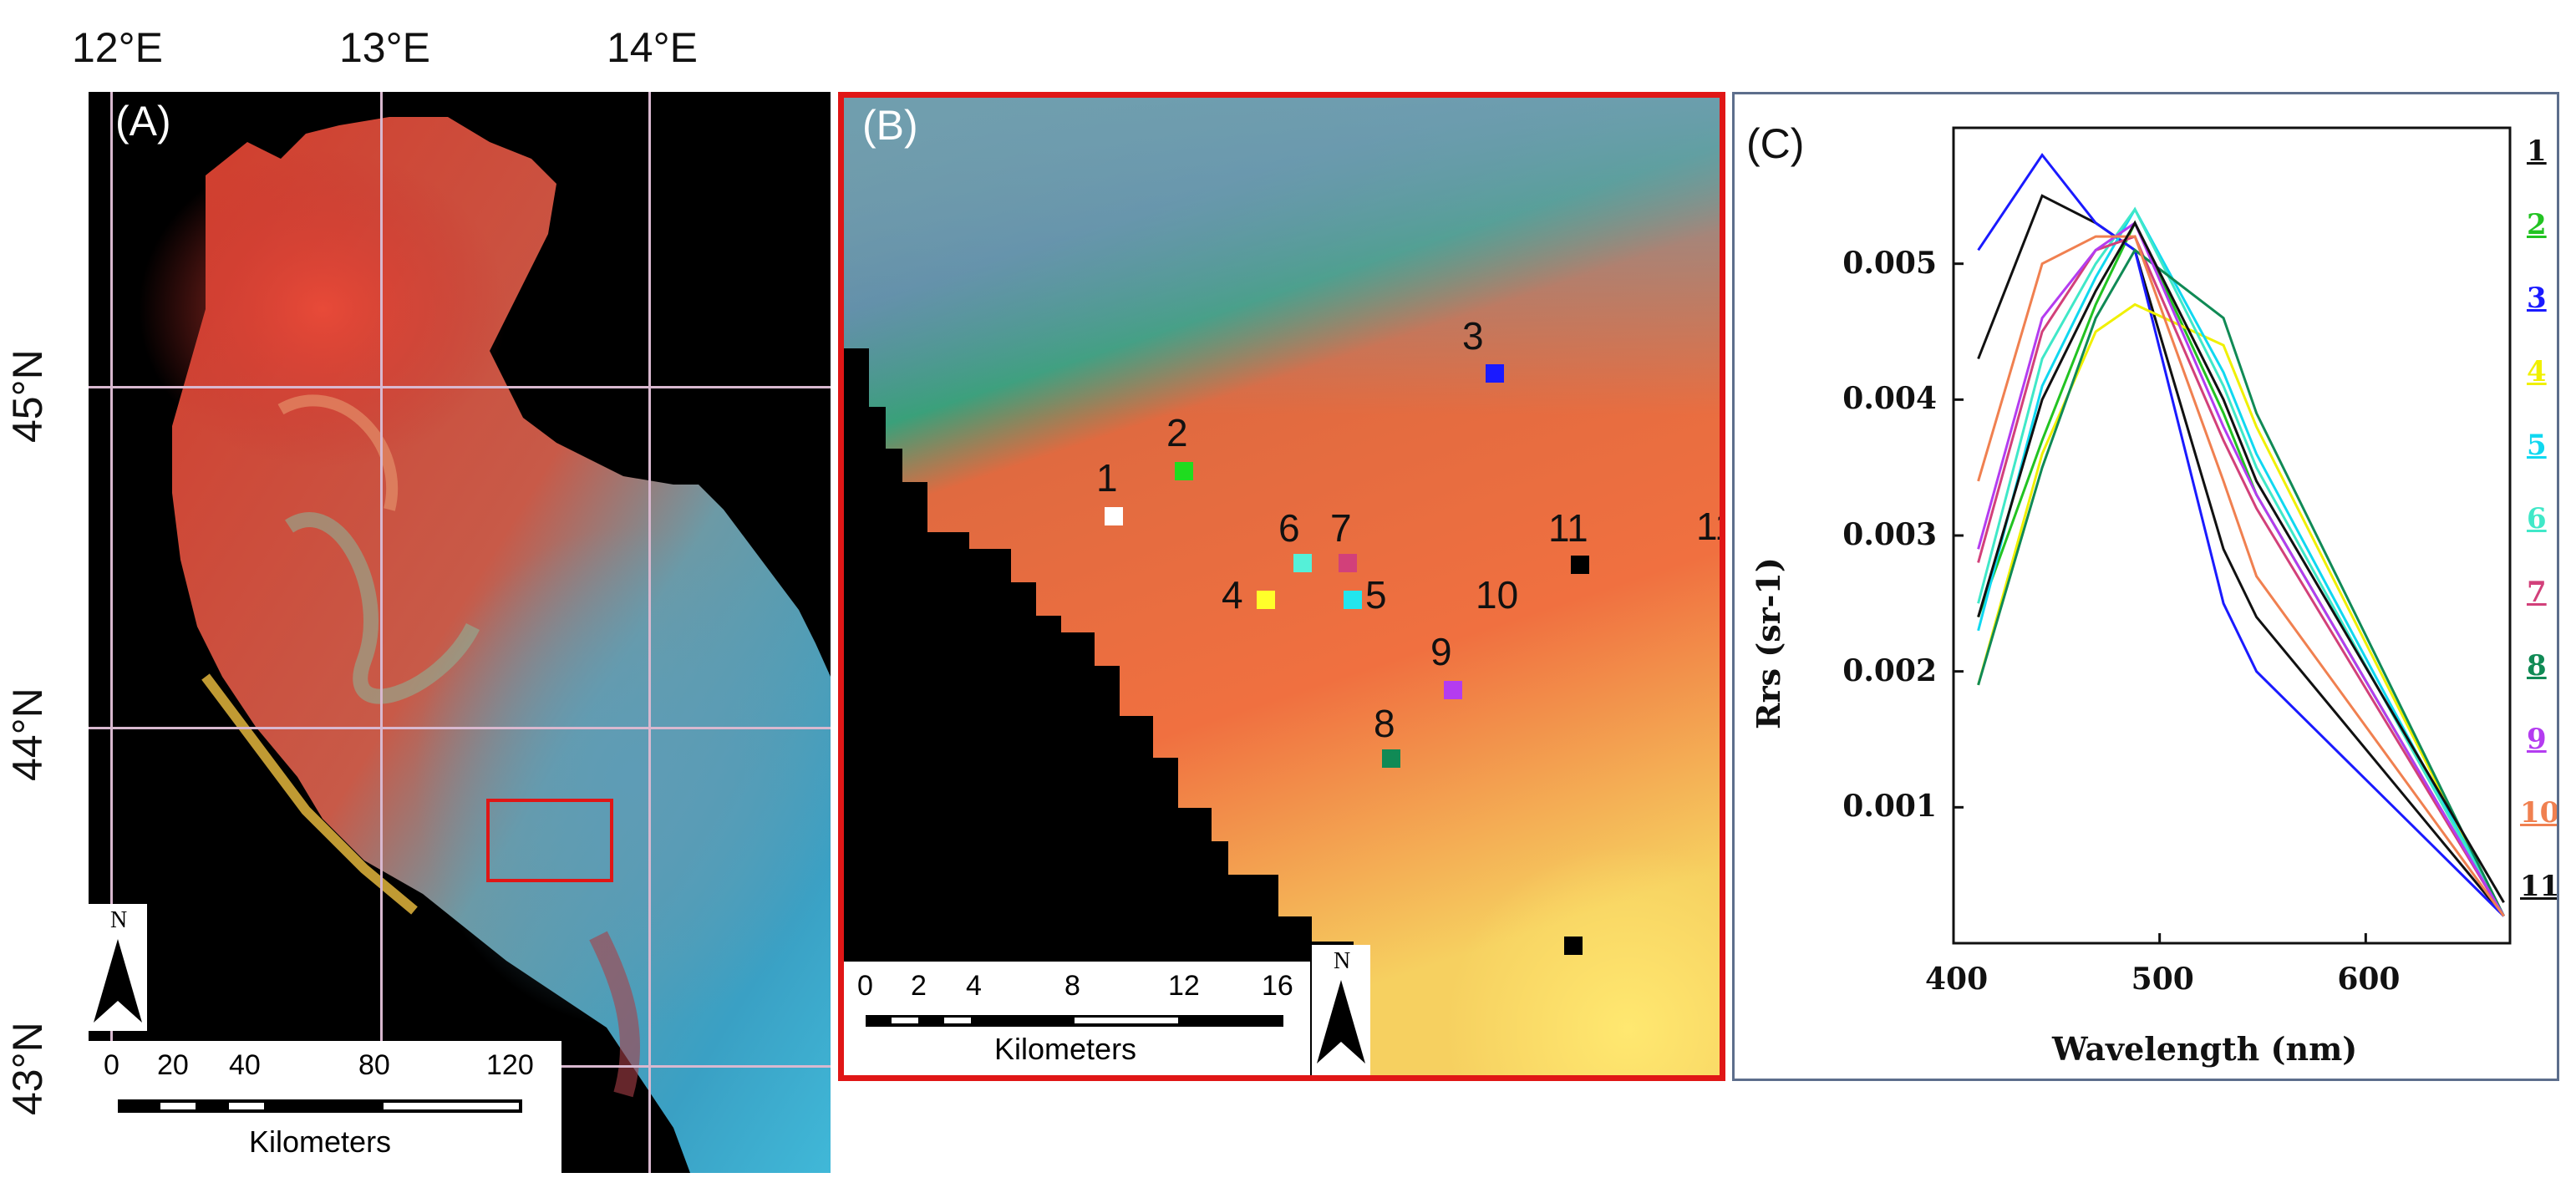  What do you see at coordinates (919, 986) in the screenshot?
I see `scale-tick: 2` at bounding box center [919, 986].